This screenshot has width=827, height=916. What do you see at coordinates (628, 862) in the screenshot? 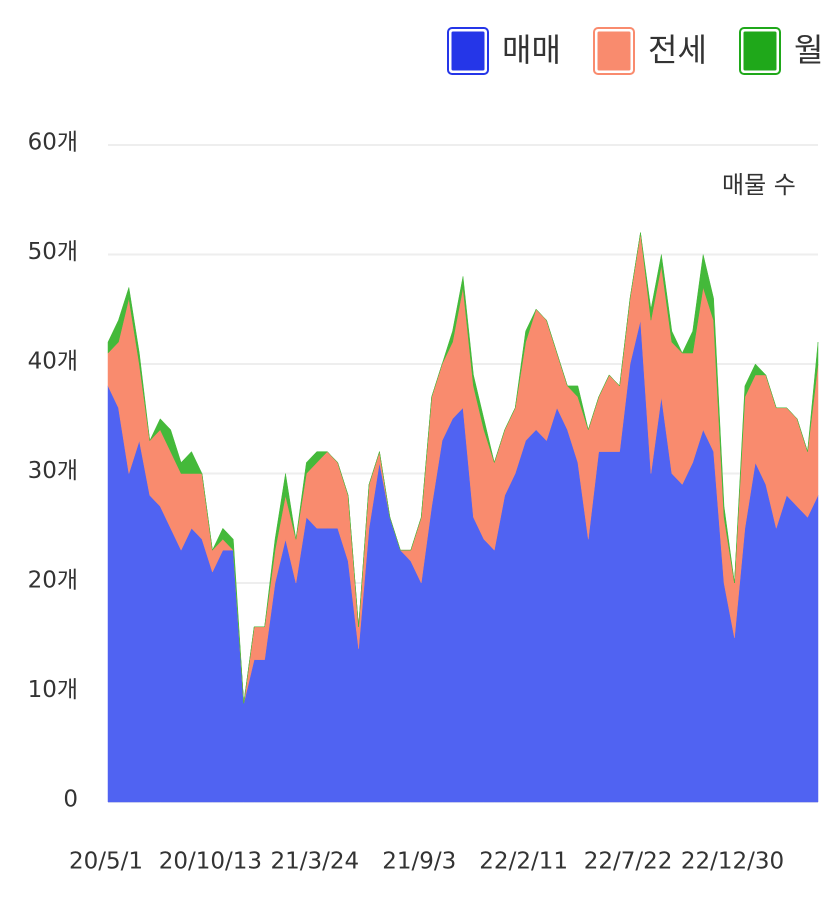
I see `x-tick-label: 22/7/22` at bounding box center [628, 862].